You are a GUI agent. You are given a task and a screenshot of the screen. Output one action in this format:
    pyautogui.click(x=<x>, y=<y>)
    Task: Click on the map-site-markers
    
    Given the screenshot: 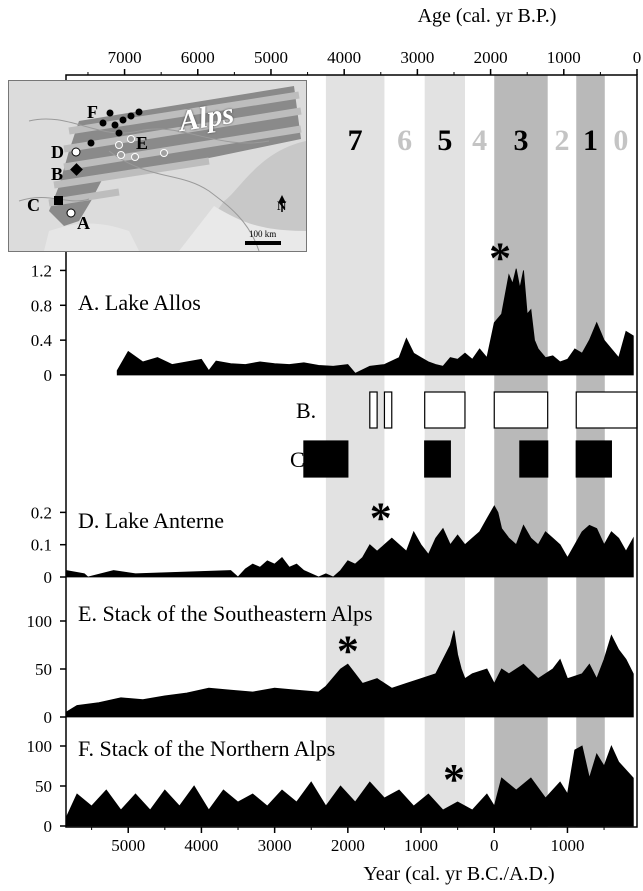 What is the action you would take?
    pyautogui.click(x=111, y=163)
    